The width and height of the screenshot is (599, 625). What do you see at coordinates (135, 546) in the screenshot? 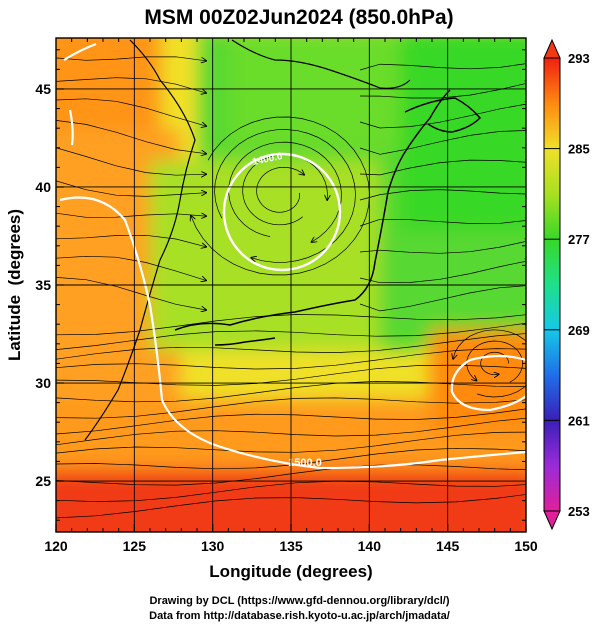
I see `x-tick-label-125: 125` at bounding box center [135, 546].